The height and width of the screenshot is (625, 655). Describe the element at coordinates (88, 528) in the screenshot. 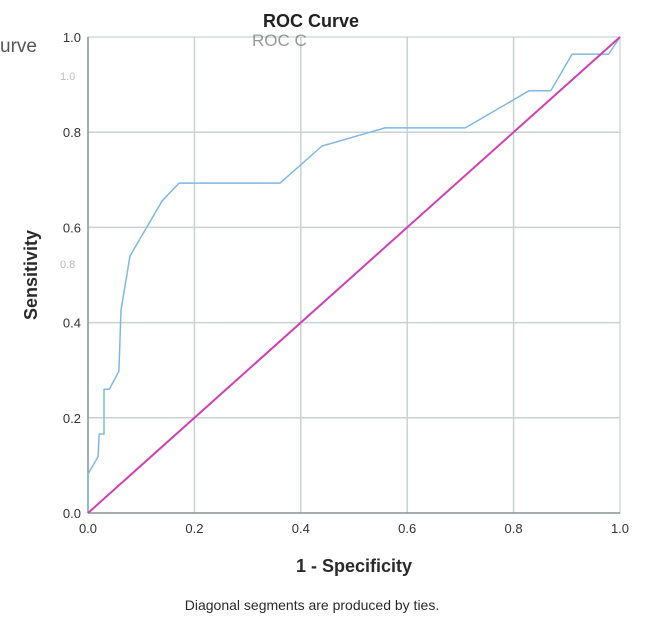

I see `x-tick-label: 0.0` at that location.